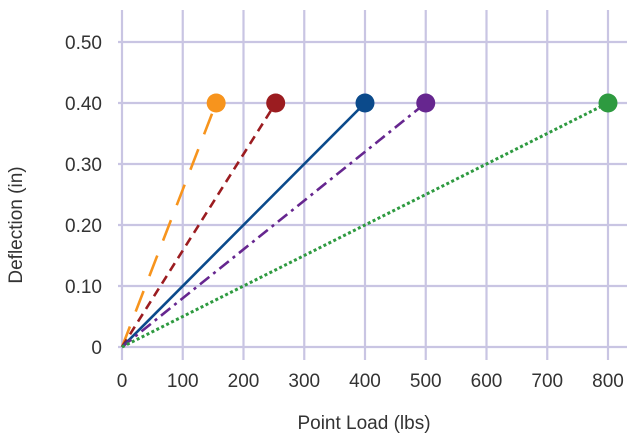 The height and width of the screenshot is (437, 627). Describe the element at coordinates (122, 381) in the screenshot. I see `x-tick-label: 0` at that location.